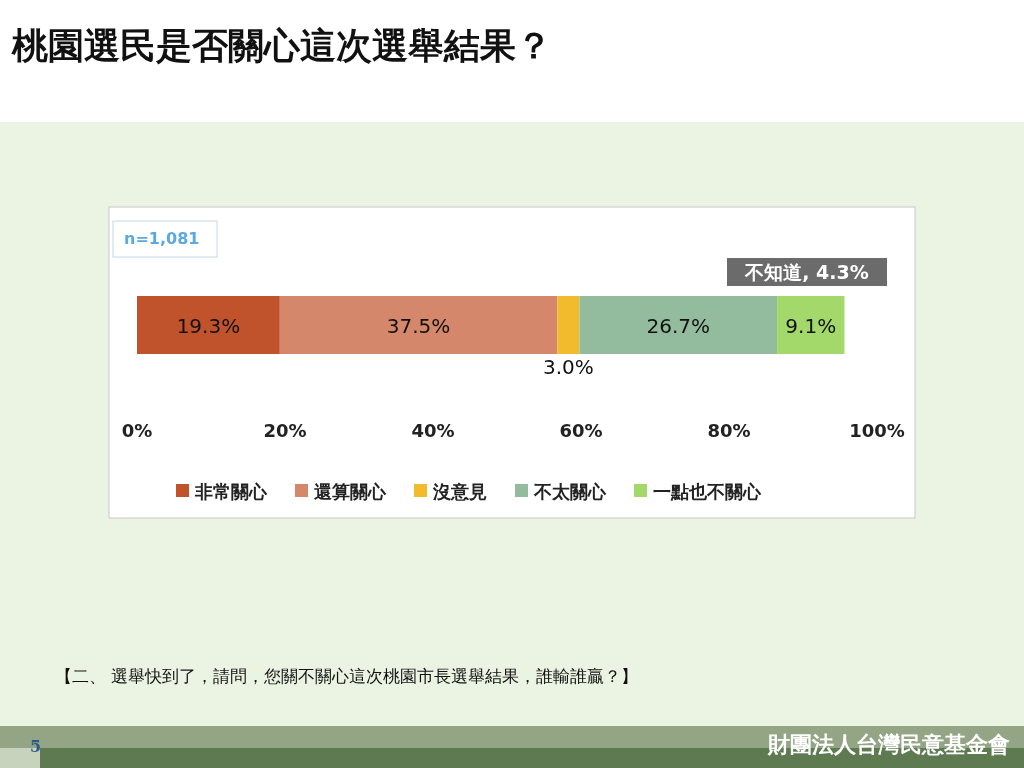 This screenshot has height=768, width=1024. Describe the element at coordinates (162, 238) in the screenshot. I see `text: n=1,081` at that location.